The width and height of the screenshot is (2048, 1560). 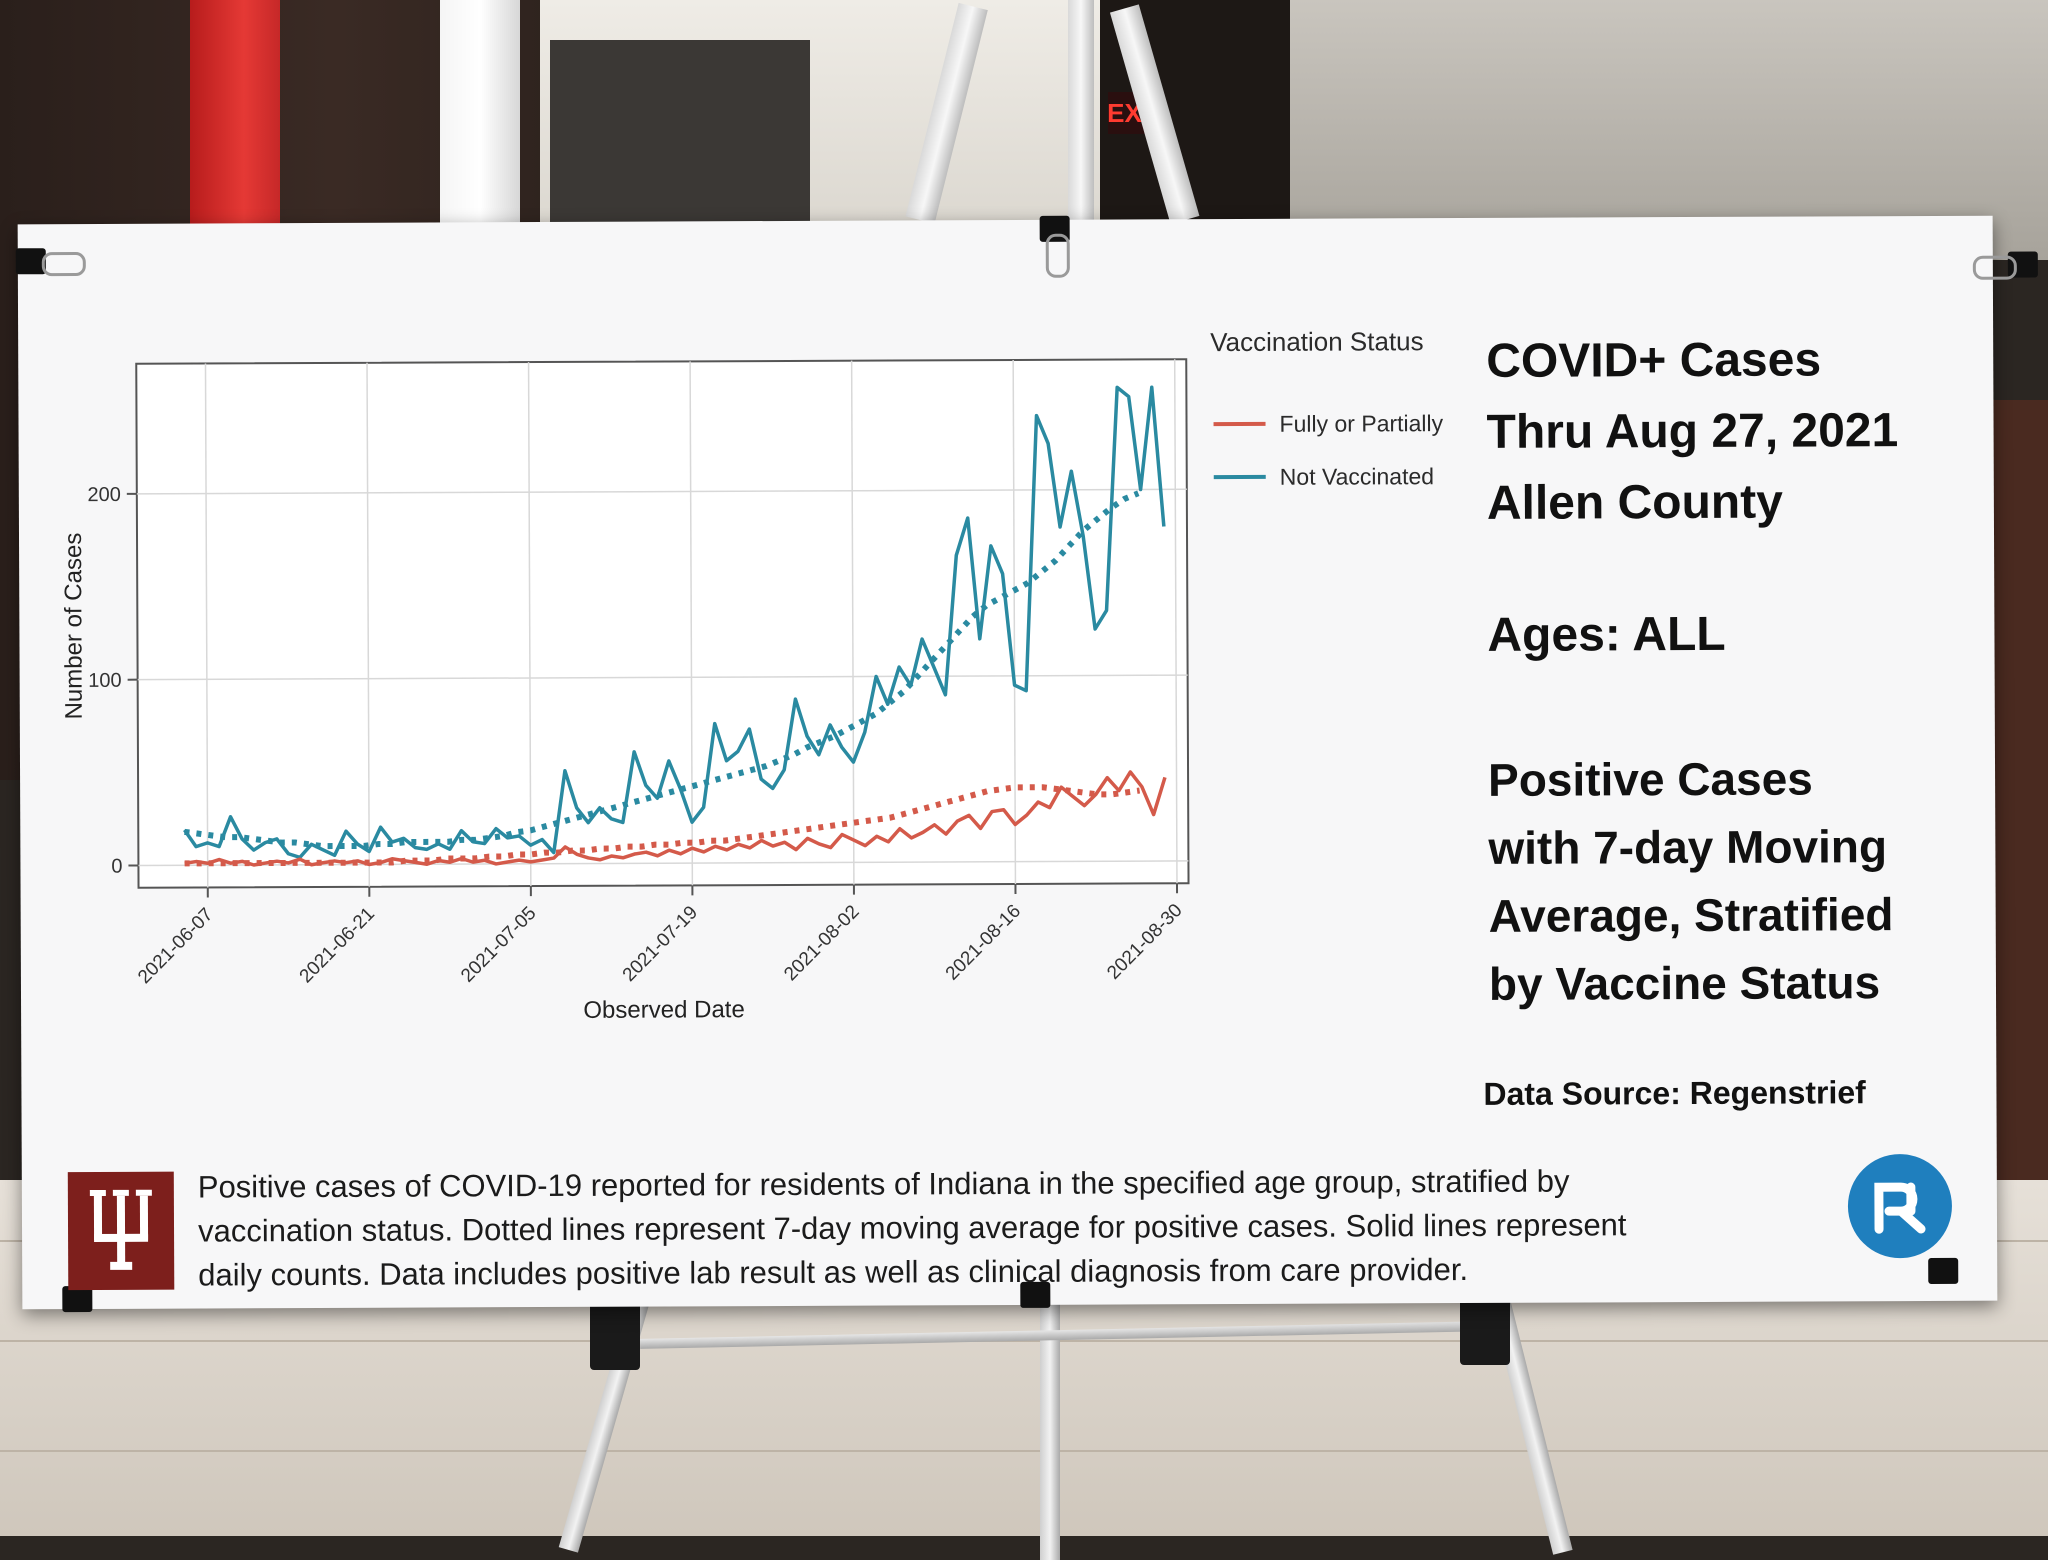 I want to click on legend-swatch-red, so click(x=1240, y=424).